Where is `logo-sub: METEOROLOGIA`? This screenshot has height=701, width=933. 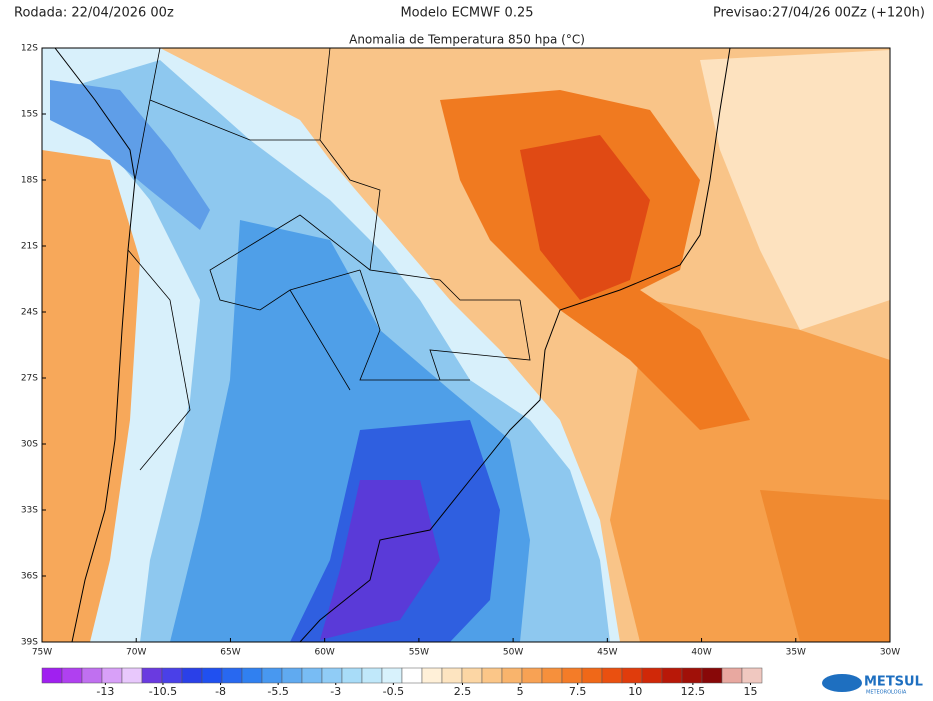 logo-sub: METEOROLOGIA is located at coordinates (886, 693).